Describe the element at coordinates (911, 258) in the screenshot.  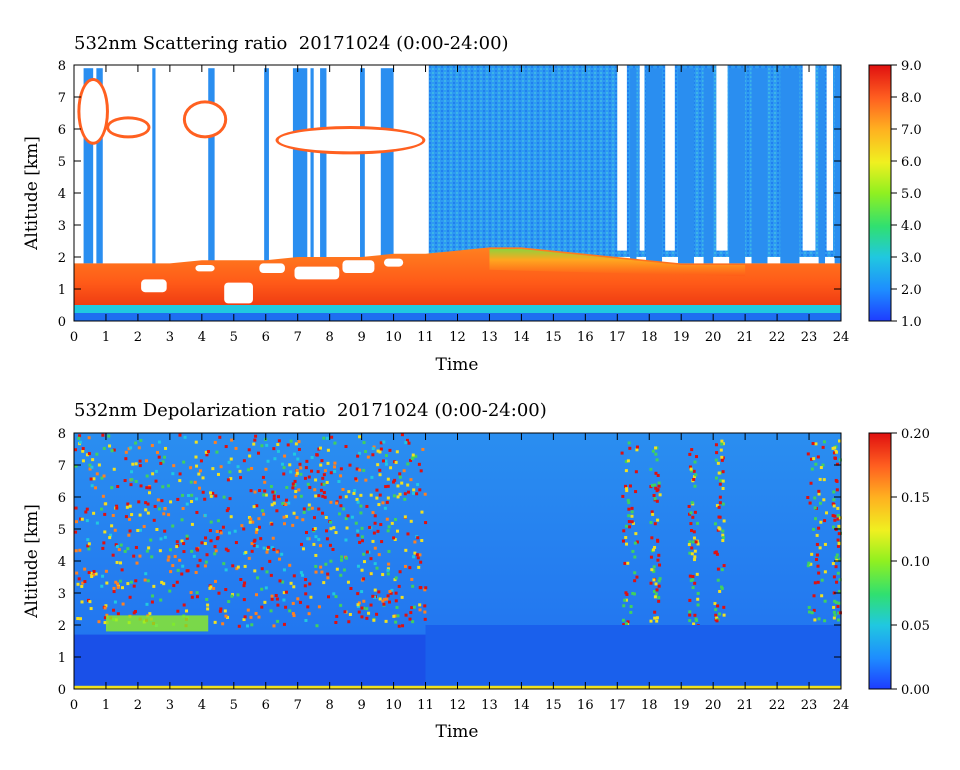
I see `colorbar-tick-label: 3.0` at that location.